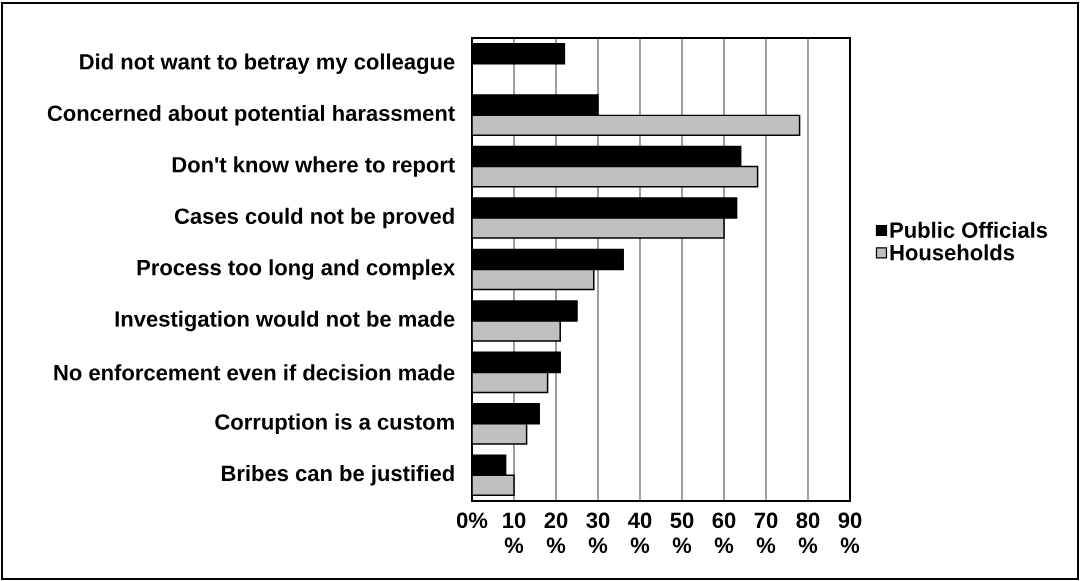  What do you see at coordinates (766, 533) in the screenshot?
I see `x-tick-label: 70%` at bounding box center [766, 533].